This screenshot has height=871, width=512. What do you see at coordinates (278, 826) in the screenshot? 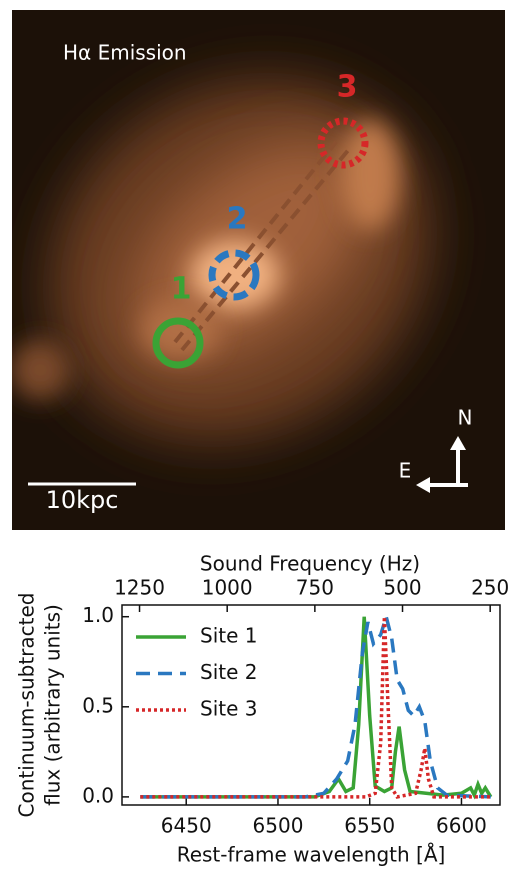
I see `x-tick-label: 6500` at bounding box center [278, 826].